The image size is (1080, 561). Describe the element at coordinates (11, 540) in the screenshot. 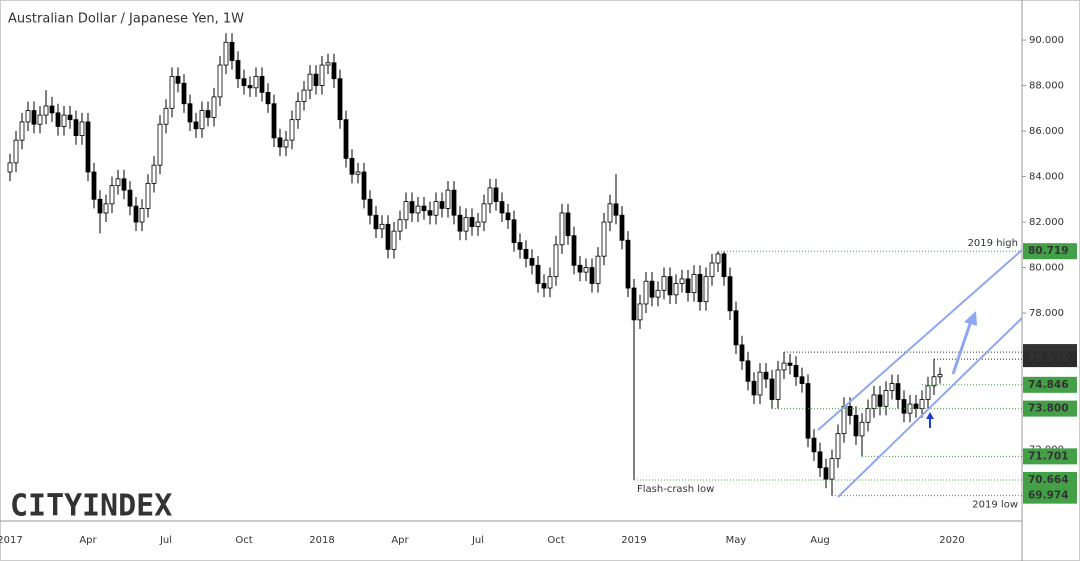

I see `x-tick-label: 2017` at that location.